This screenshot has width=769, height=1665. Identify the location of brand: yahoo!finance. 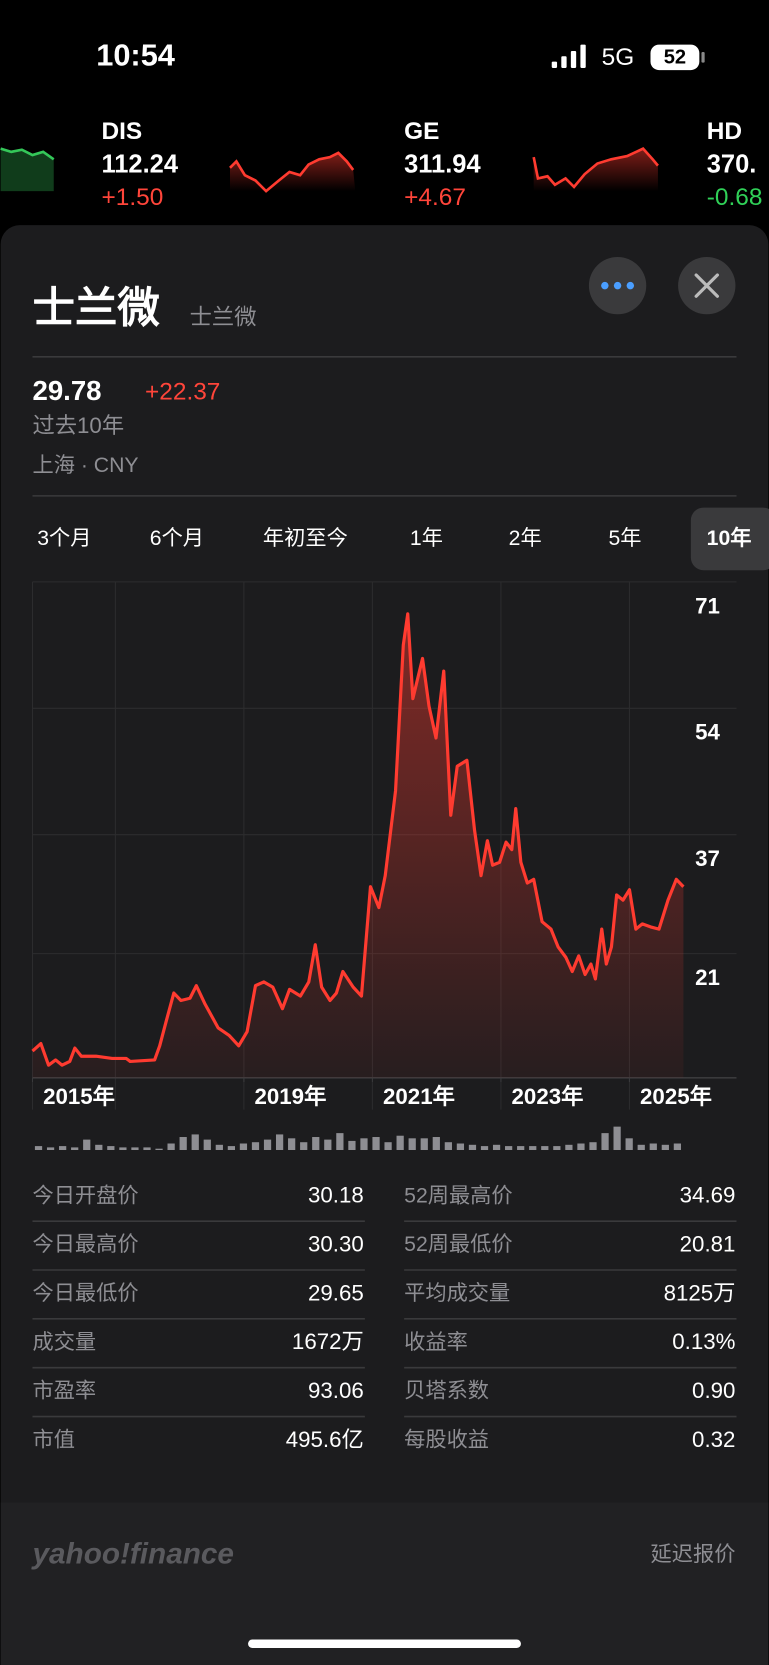
(131, 1553).